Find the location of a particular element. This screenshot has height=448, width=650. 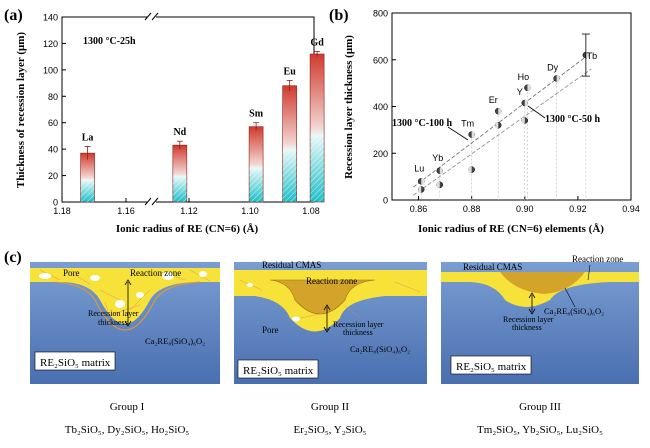

point-100h-half-dy is located at coordinates (558, 78).